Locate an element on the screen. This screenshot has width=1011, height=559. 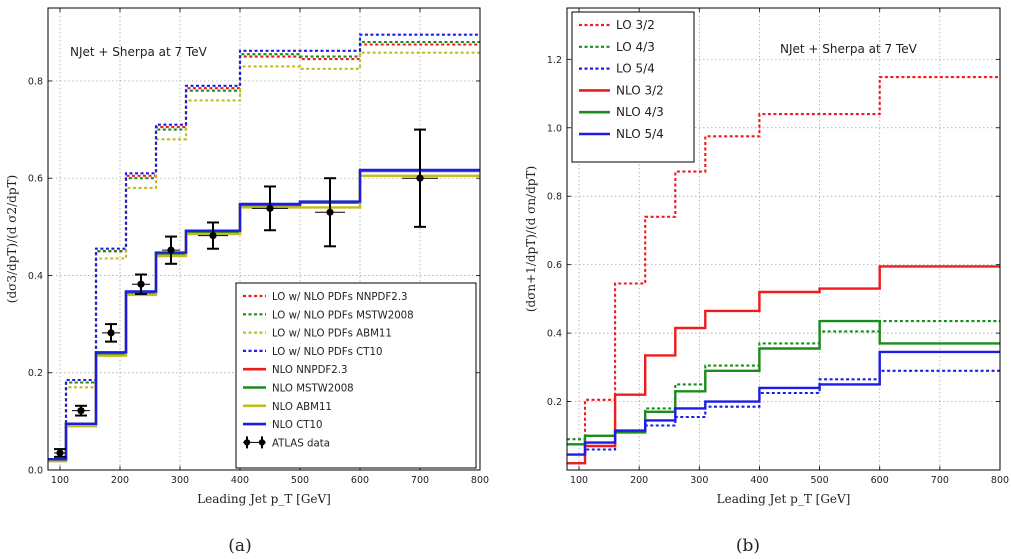
y-axis-label: (dσ3/dpT)/(d σ2/dpT) is located at coordinates (12, 239).